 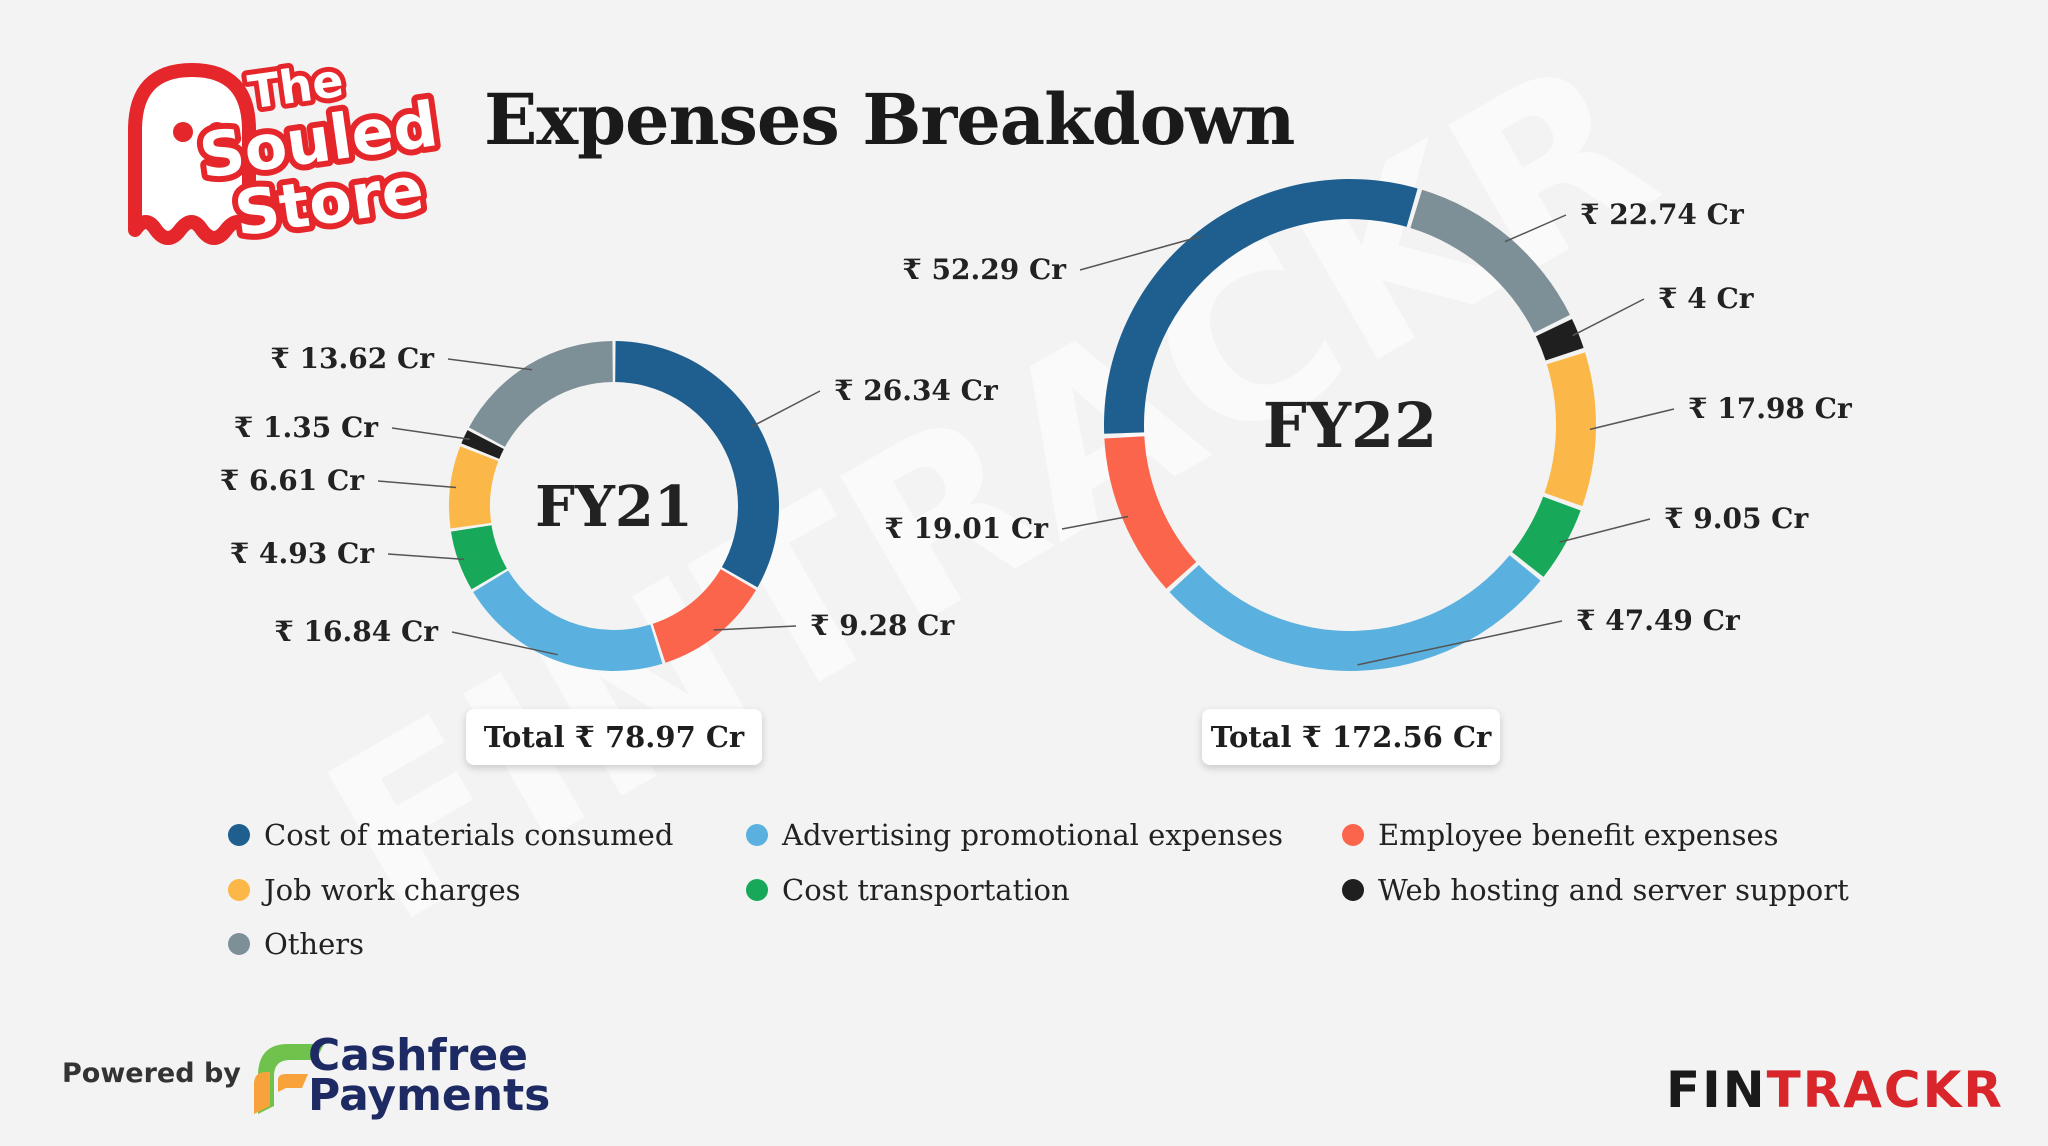 What do you see at coordinates (614, 737) in the screenshot?
I see `total-badge-fy21: Total ₹ 78.97 Cr` at bounding box center [614, 737].